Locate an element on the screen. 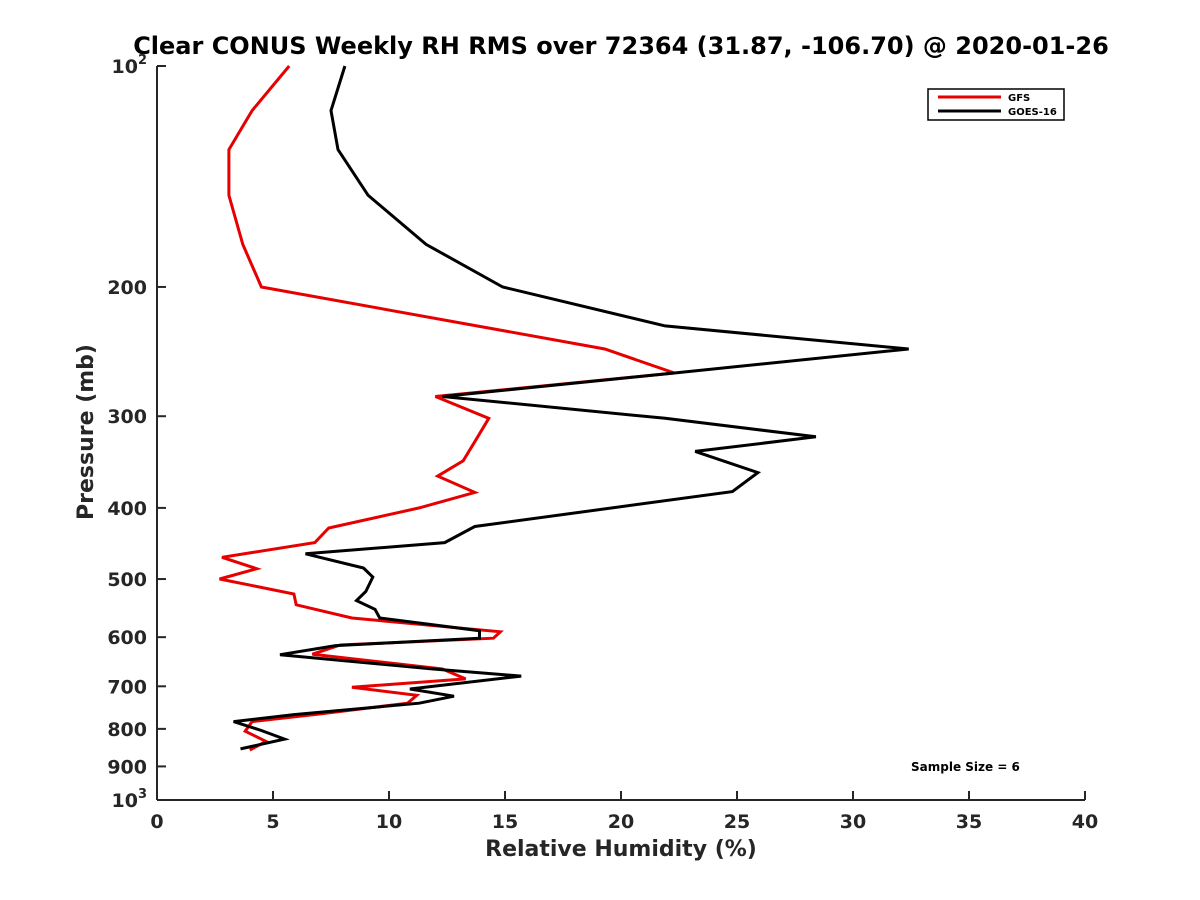 The width and height of the screenshot is (1200, 900). y-tick-label: 500 is located at coordinates (127, 580).